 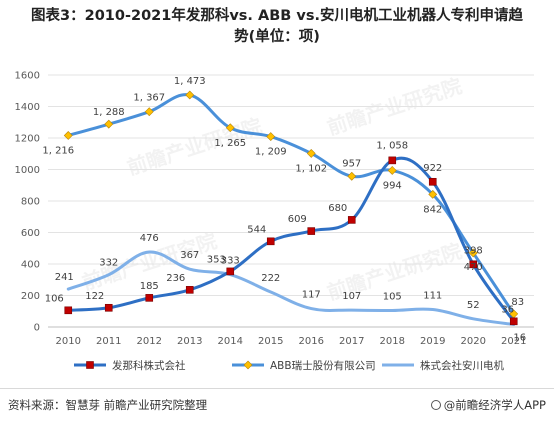 I want to click on legend-label: ABB瑞士股份有限公司, so click(x=323, y=365).